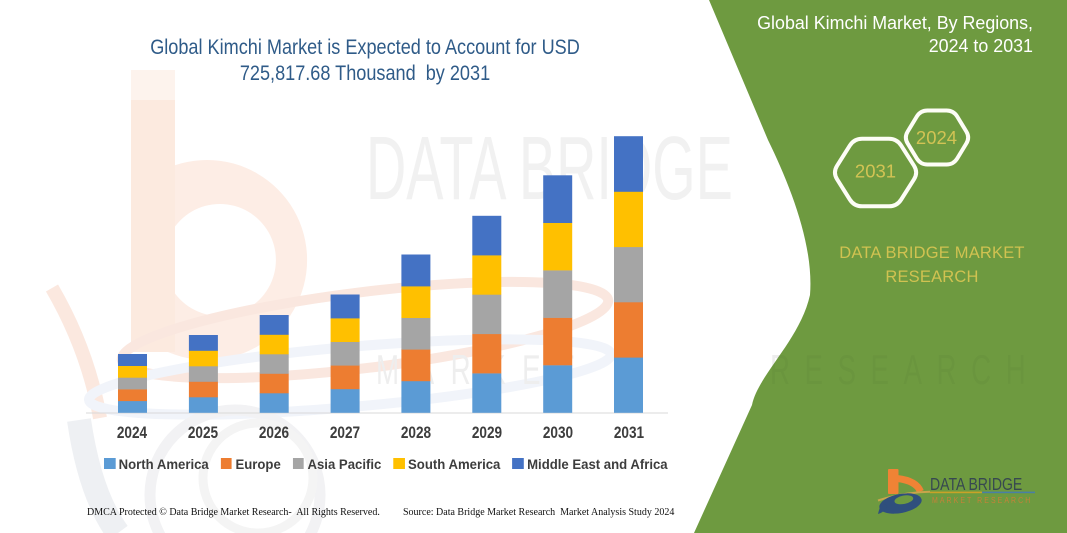 Image resolution: width=1067 pixels, height=533 pixels. Describe the element at coordinates (875, 171) in the screenshot. I see `svg-text: 2031` at that location.